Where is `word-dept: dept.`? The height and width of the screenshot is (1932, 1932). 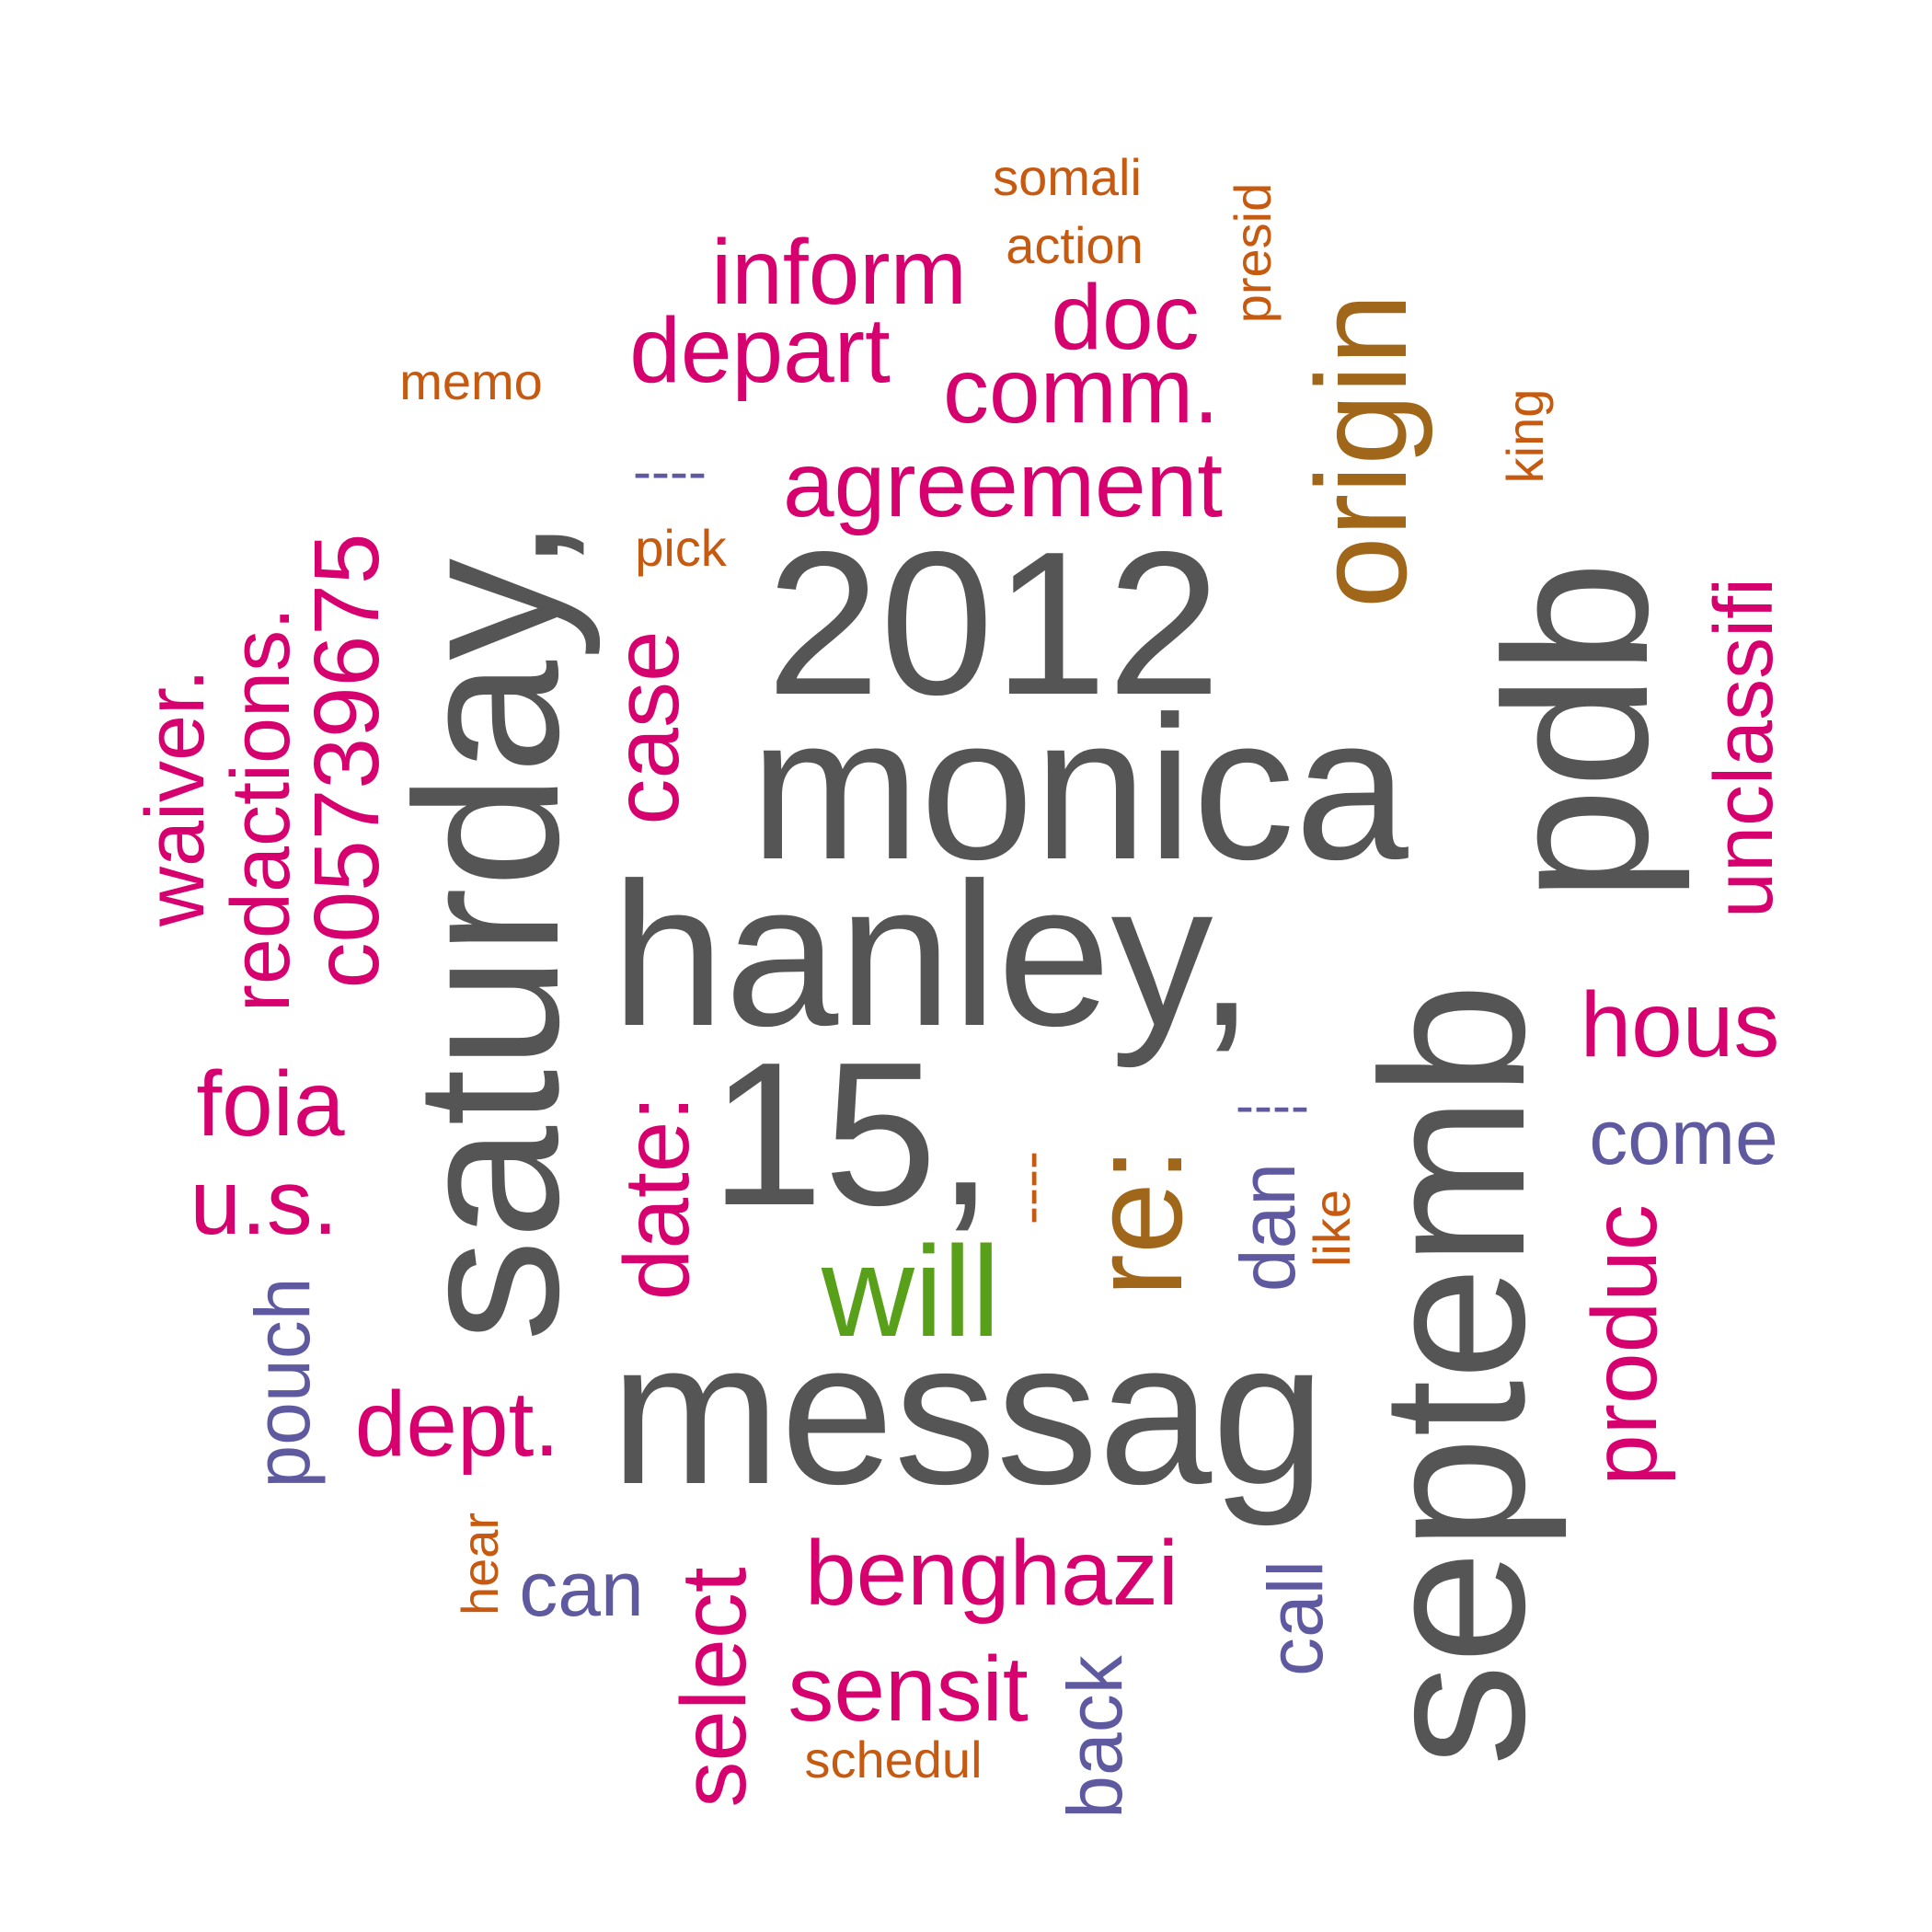
word-dept: dept. is located at coordinates (457, 1424).